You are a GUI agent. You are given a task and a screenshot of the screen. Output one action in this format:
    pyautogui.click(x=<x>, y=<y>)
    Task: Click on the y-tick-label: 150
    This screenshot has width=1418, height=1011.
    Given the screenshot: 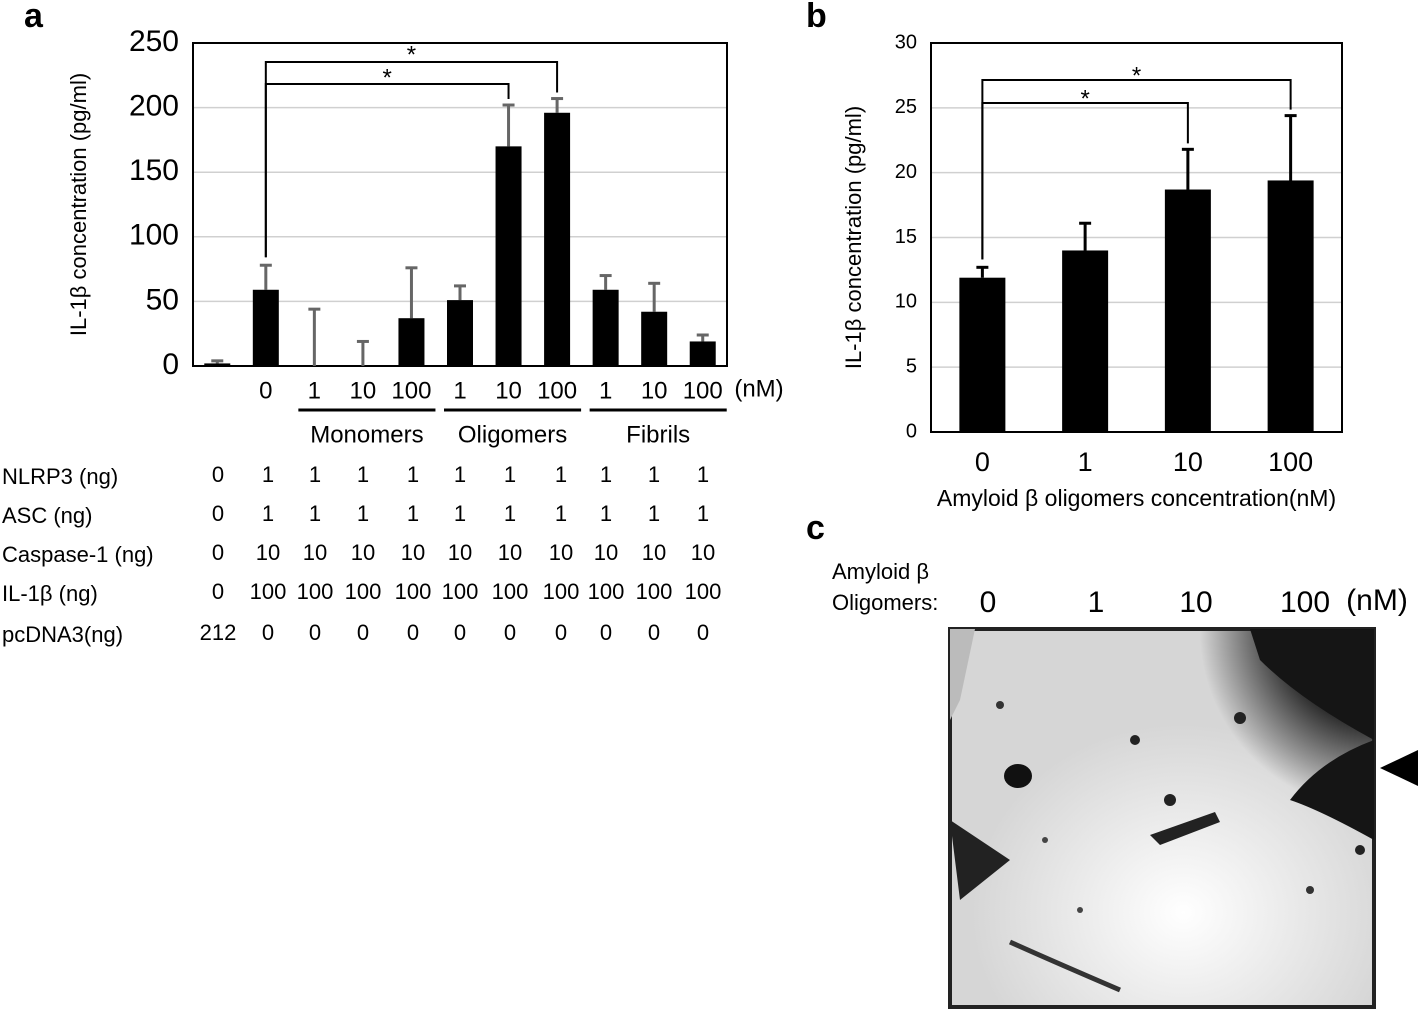 What is the action you would take?
    pyautogui.click(x=154, y=170)
    